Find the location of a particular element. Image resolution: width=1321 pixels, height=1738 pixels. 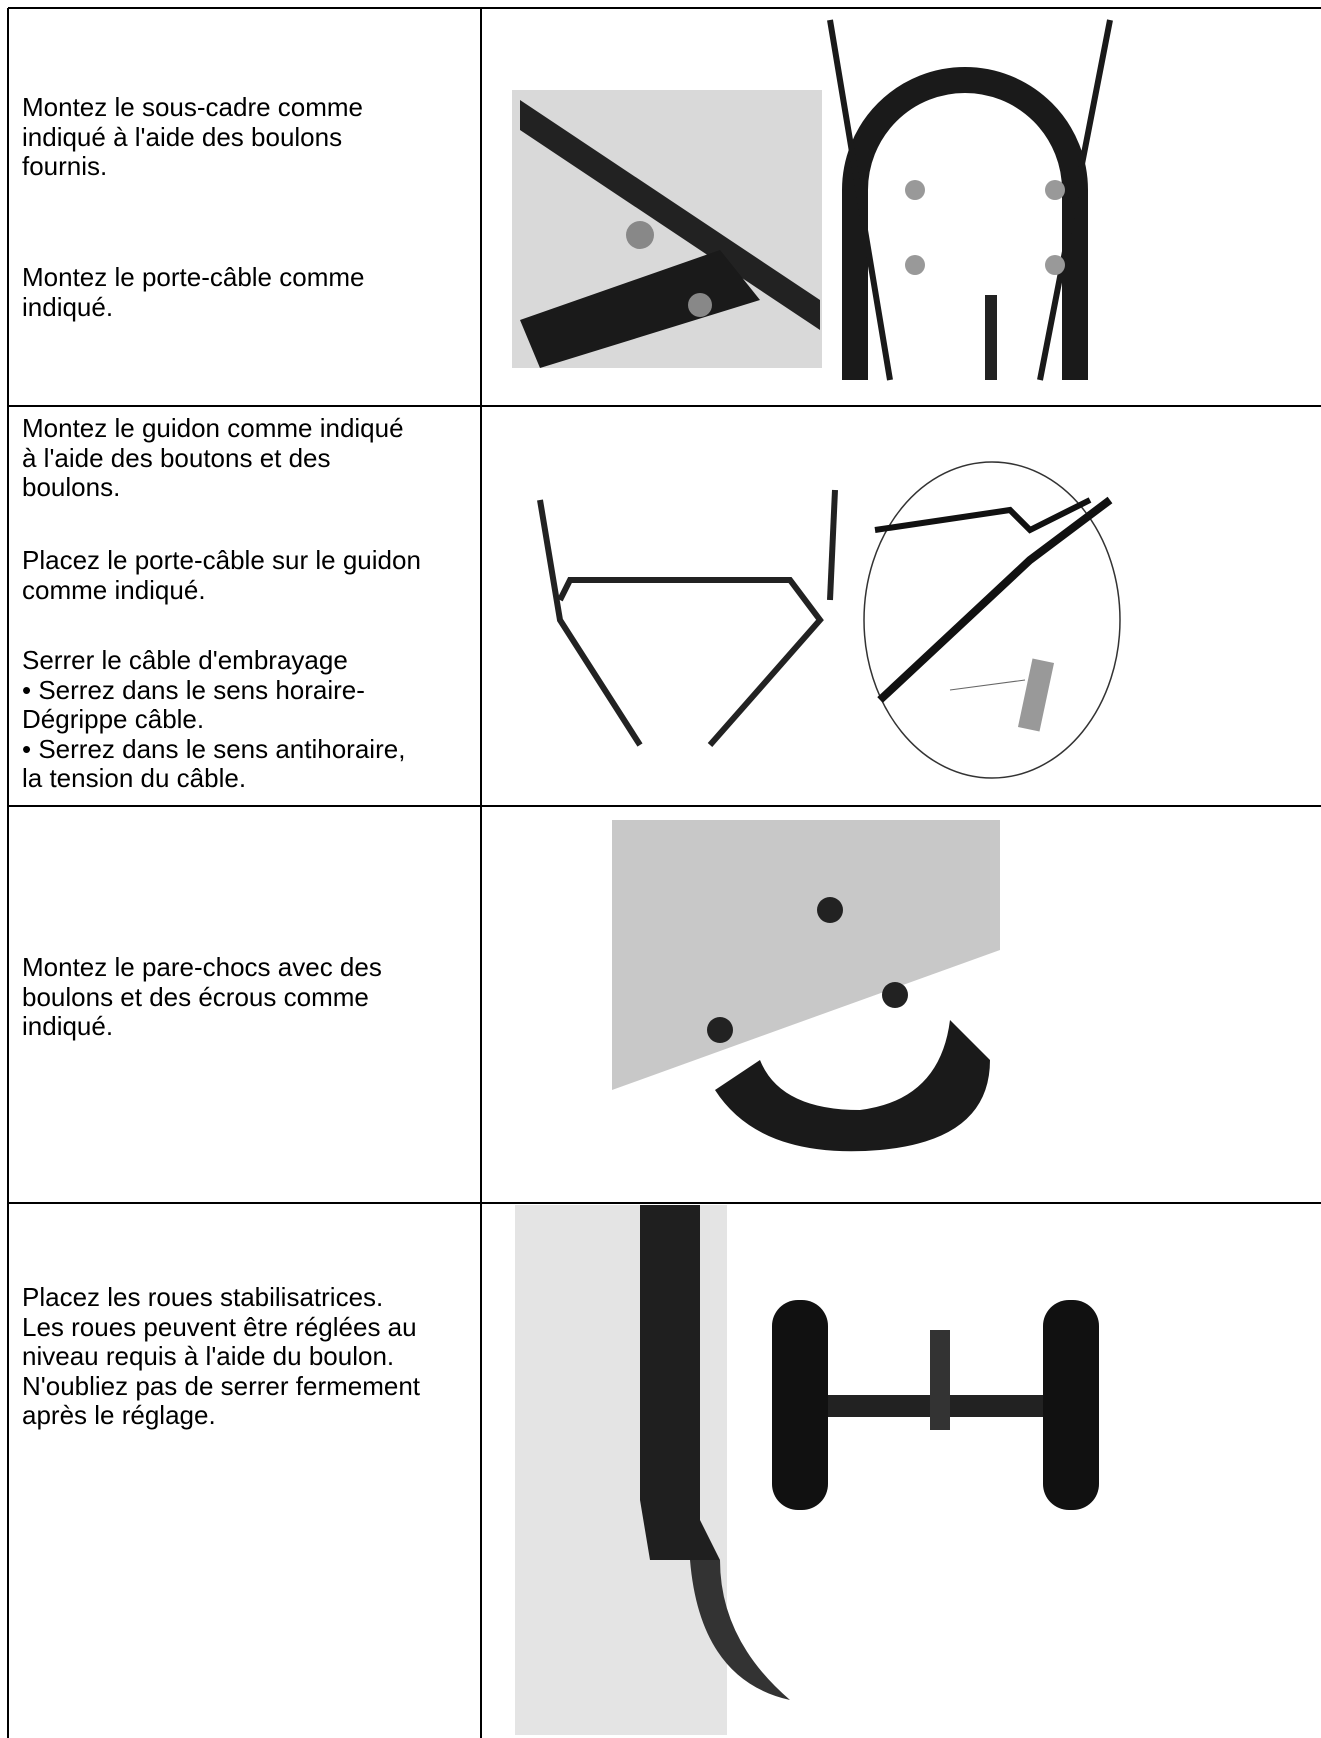

photo-wheels is located at coordinates (807, 1470).